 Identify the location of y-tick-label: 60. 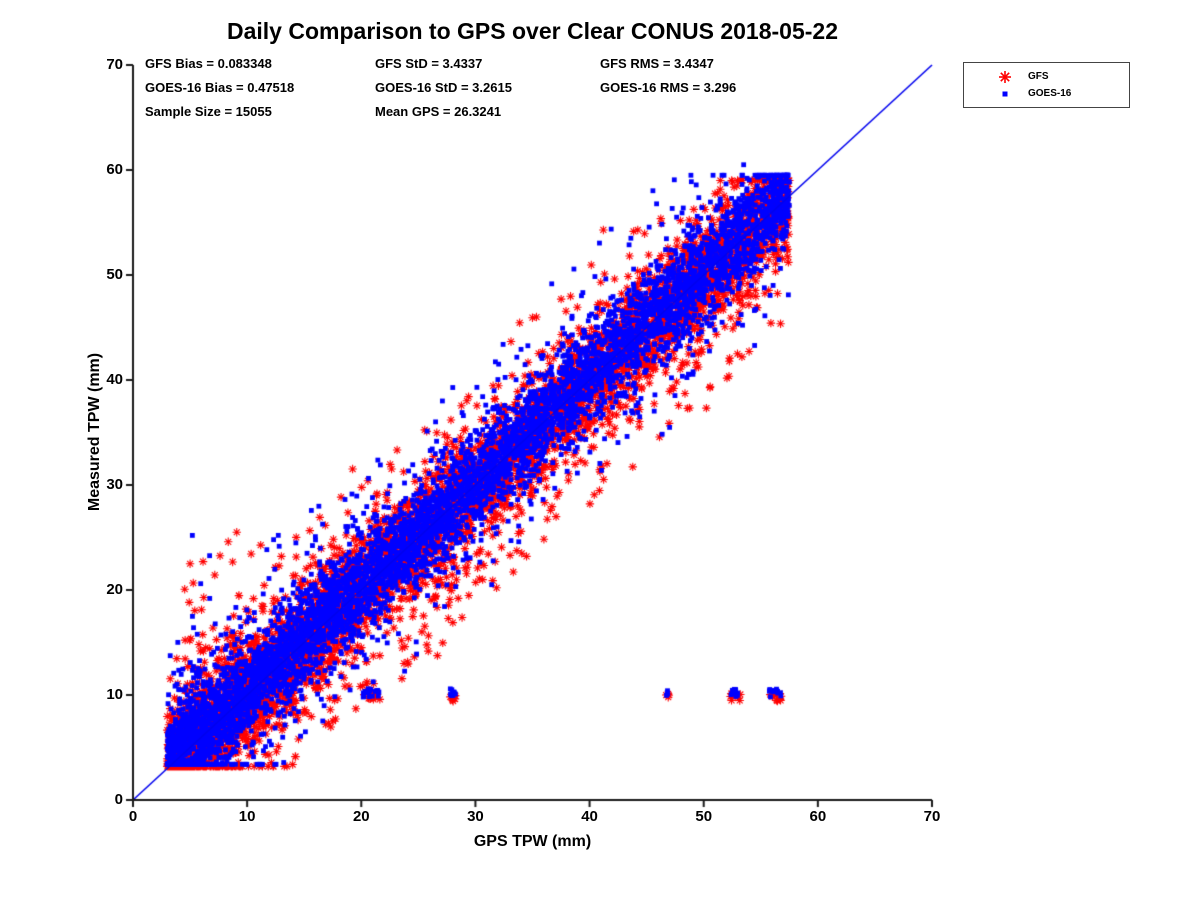
(114, 169).